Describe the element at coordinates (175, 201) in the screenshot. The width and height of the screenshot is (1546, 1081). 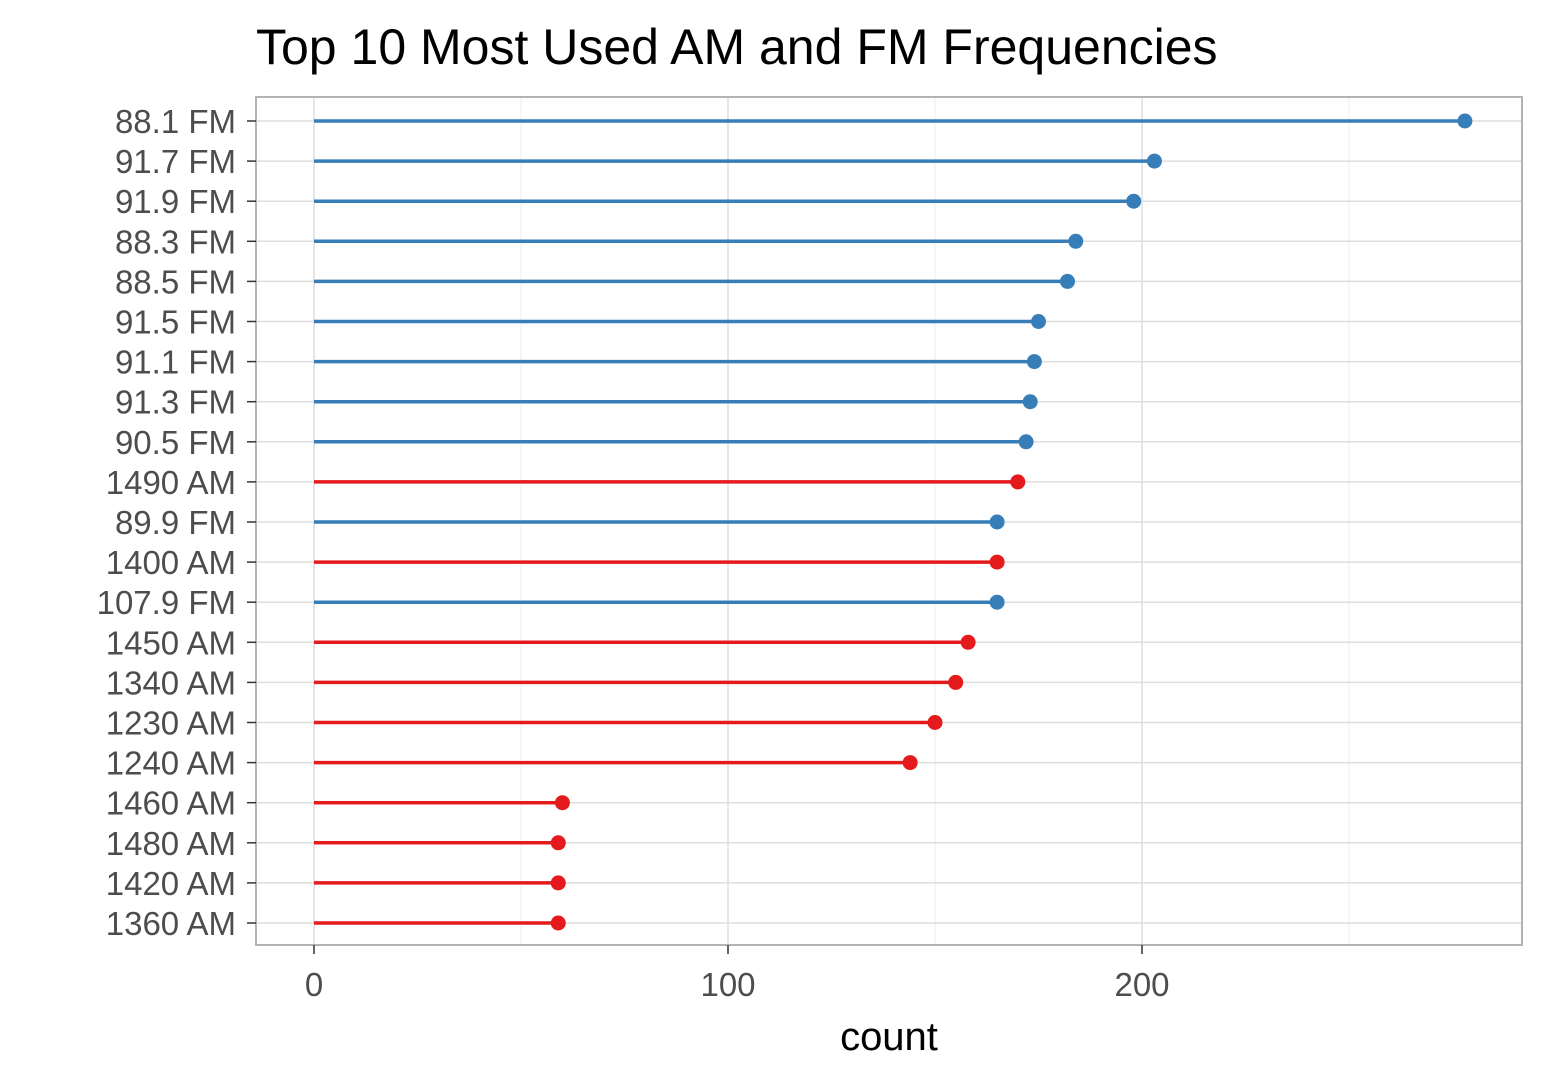
I see `y-tick-label: 91.9 FM` at that location.